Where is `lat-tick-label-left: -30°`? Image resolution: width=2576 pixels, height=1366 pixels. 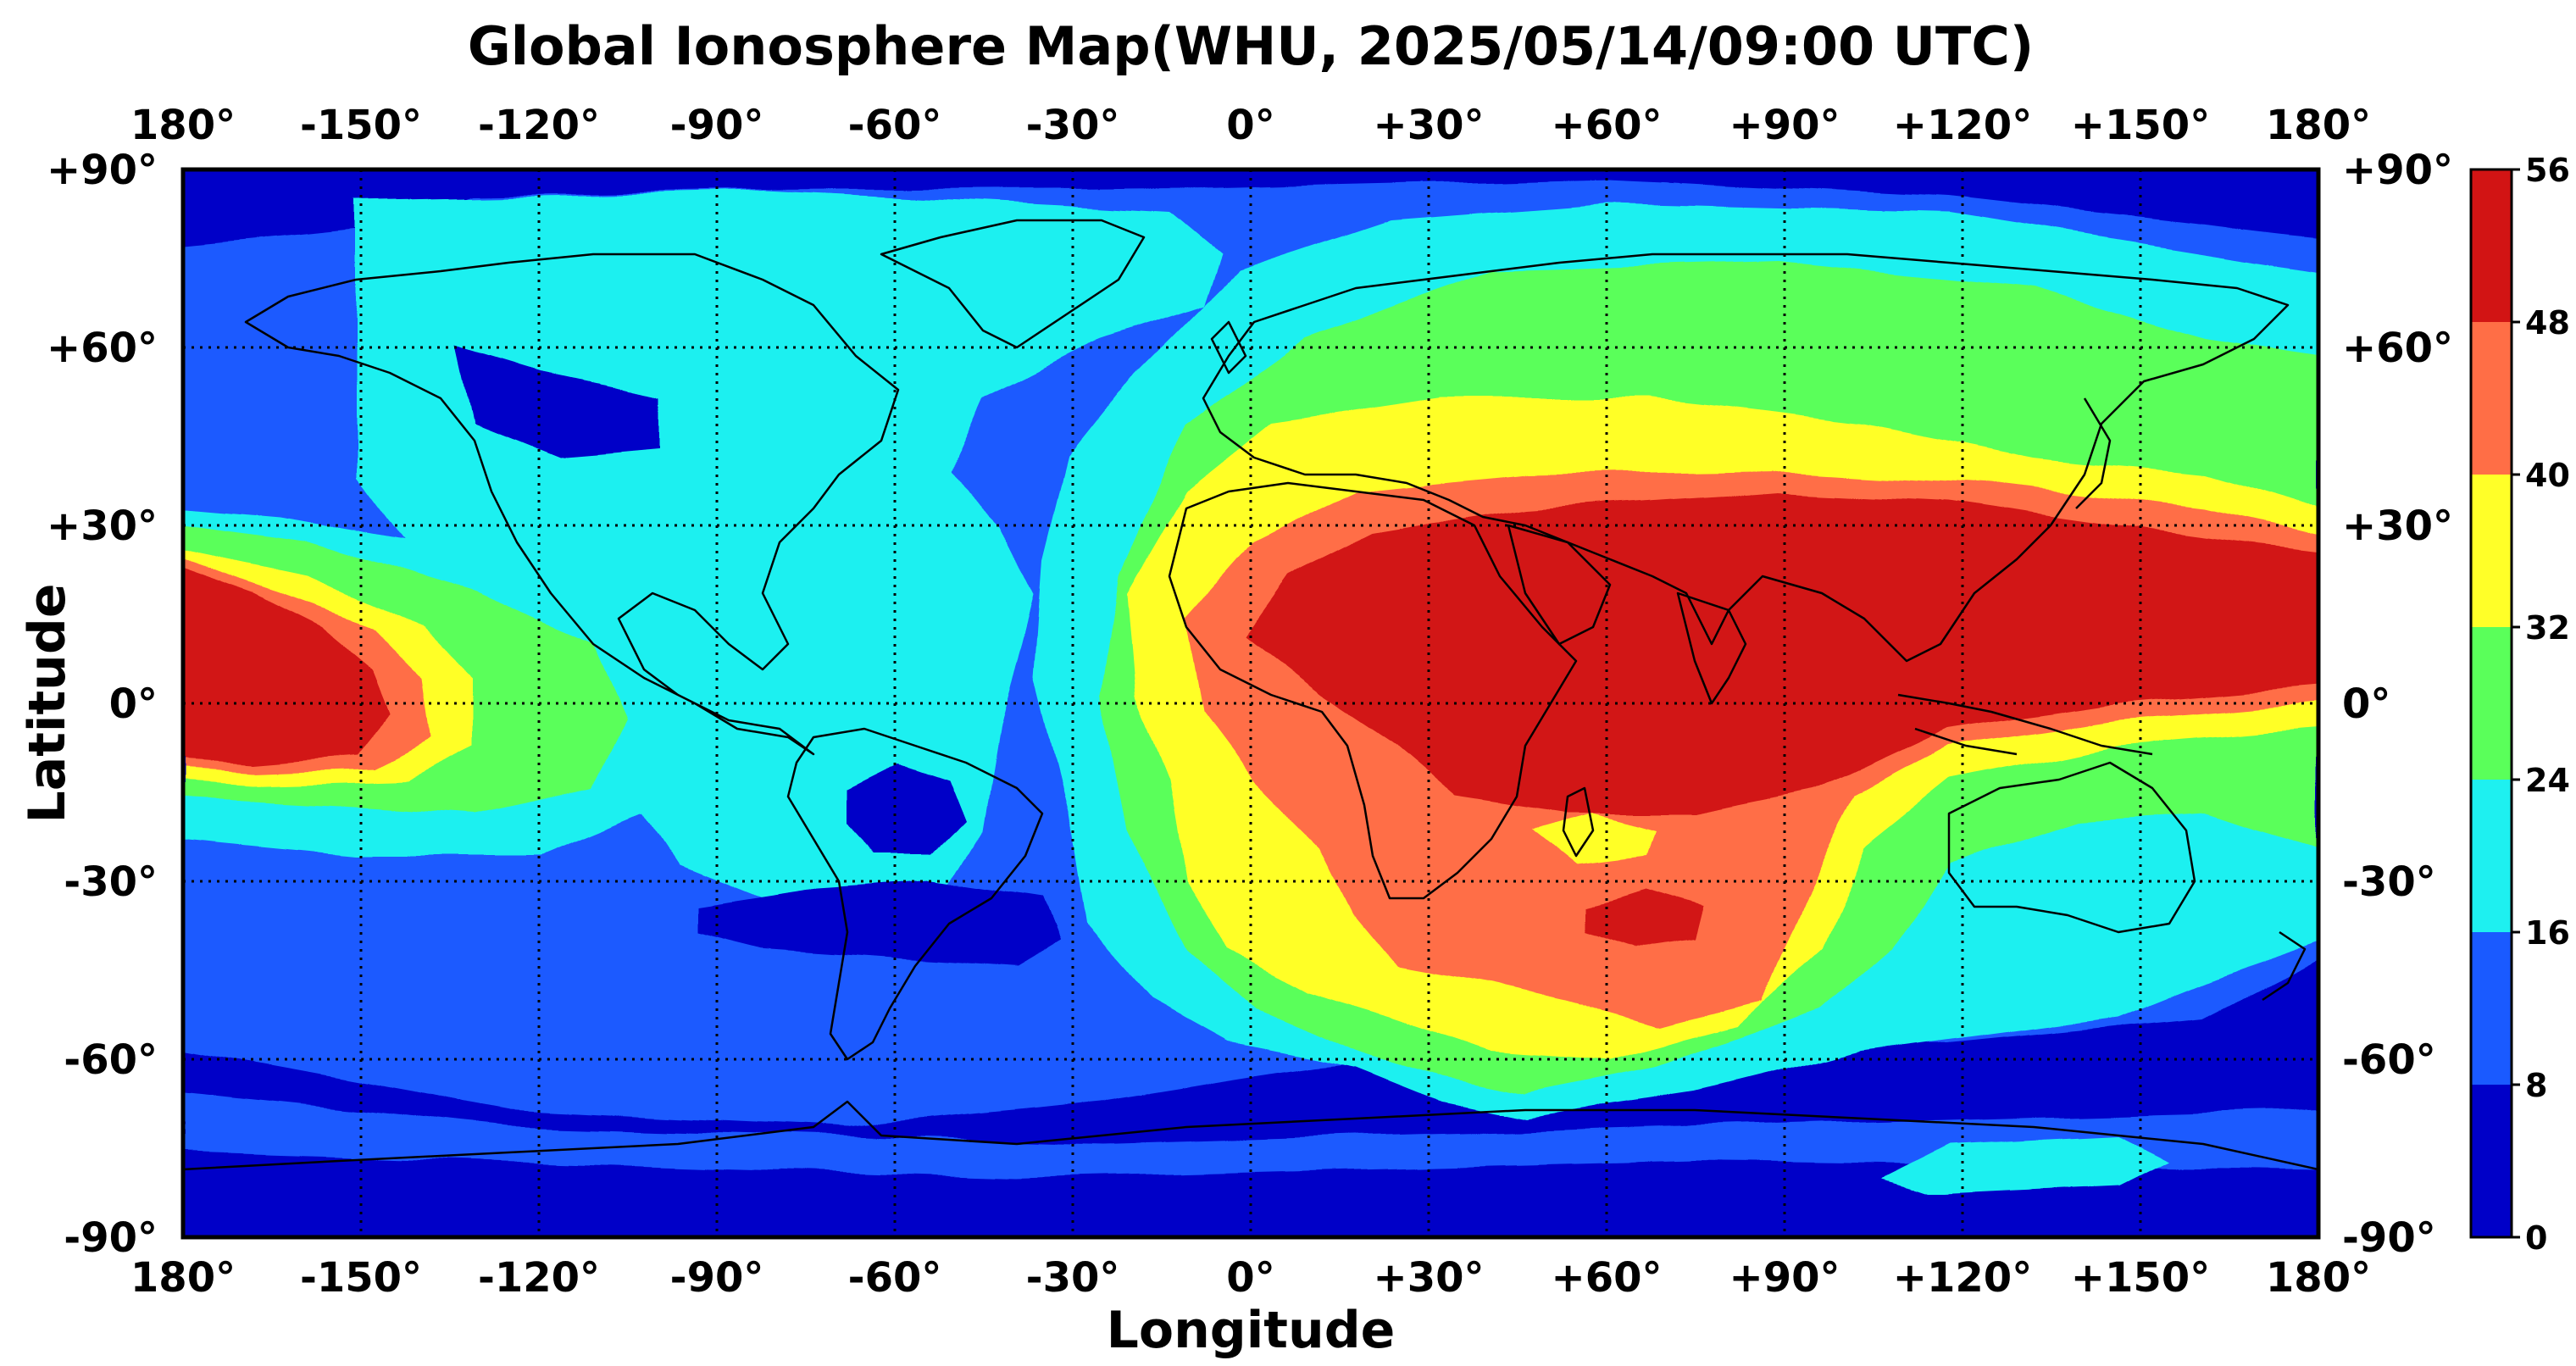 lat-tick-label-left: -30° is located at coordinates (111, 882).